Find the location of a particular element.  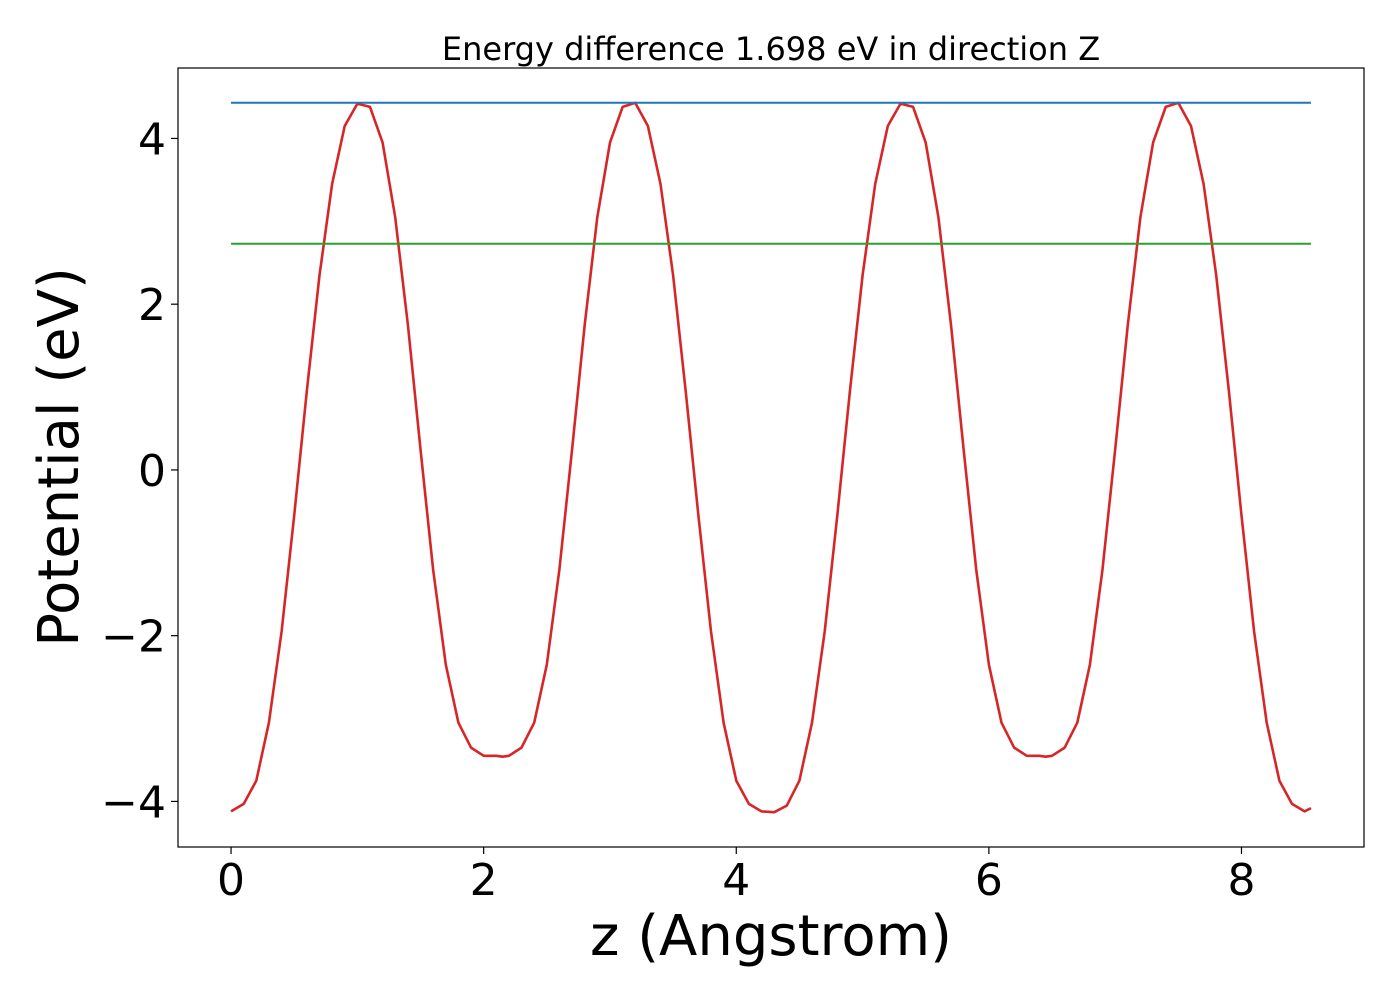

x-tick-label: 6 is located at coordinates (989, 880).